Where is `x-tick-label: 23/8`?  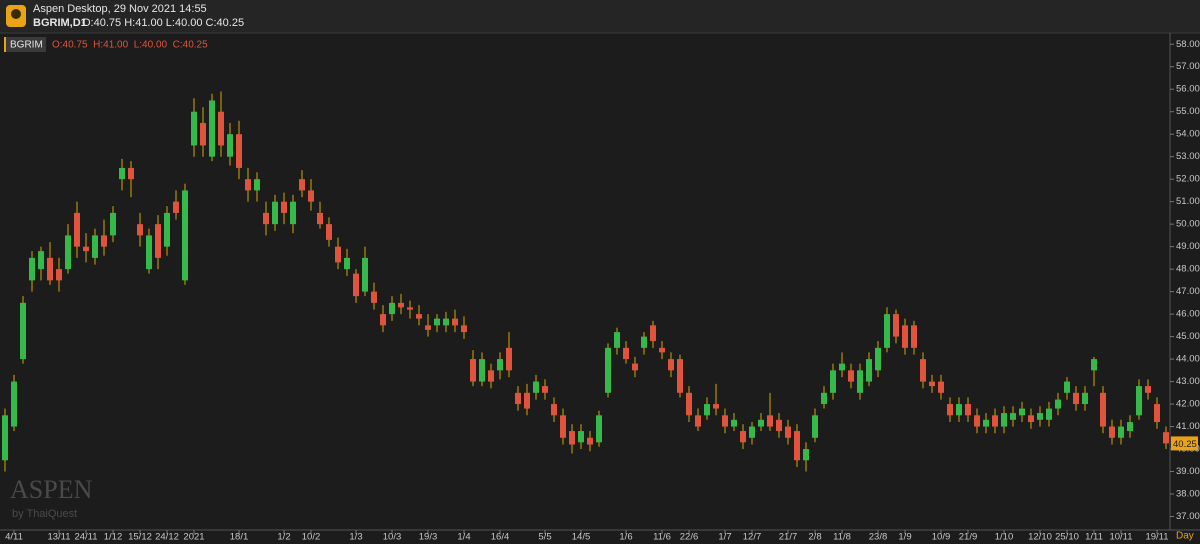 x-tick-label: 23/8 is located at coordinates (878, 537).